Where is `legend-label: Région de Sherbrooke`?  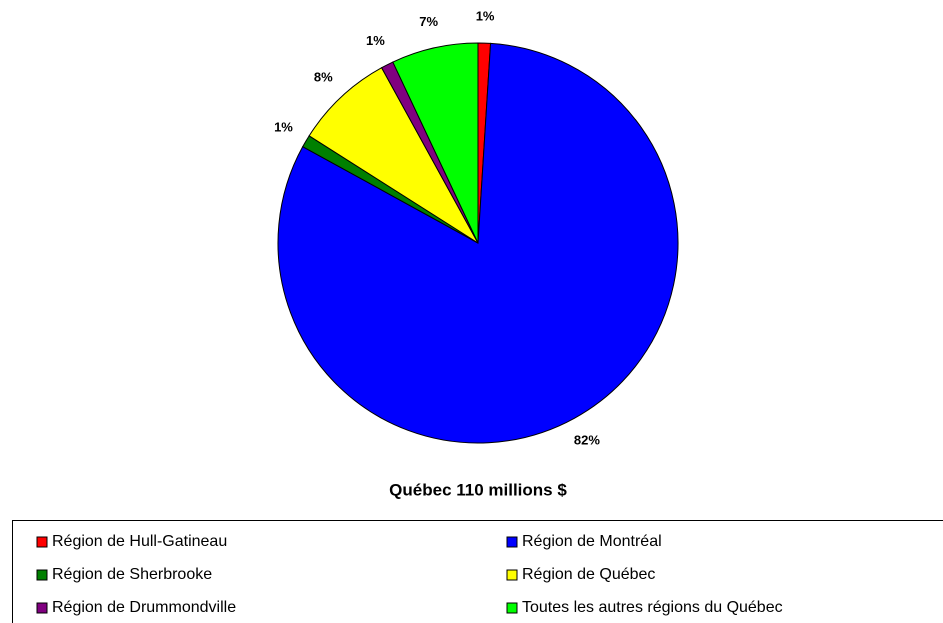
legend-label: Région de Sherbrooke is located at coordinates (132, 574).